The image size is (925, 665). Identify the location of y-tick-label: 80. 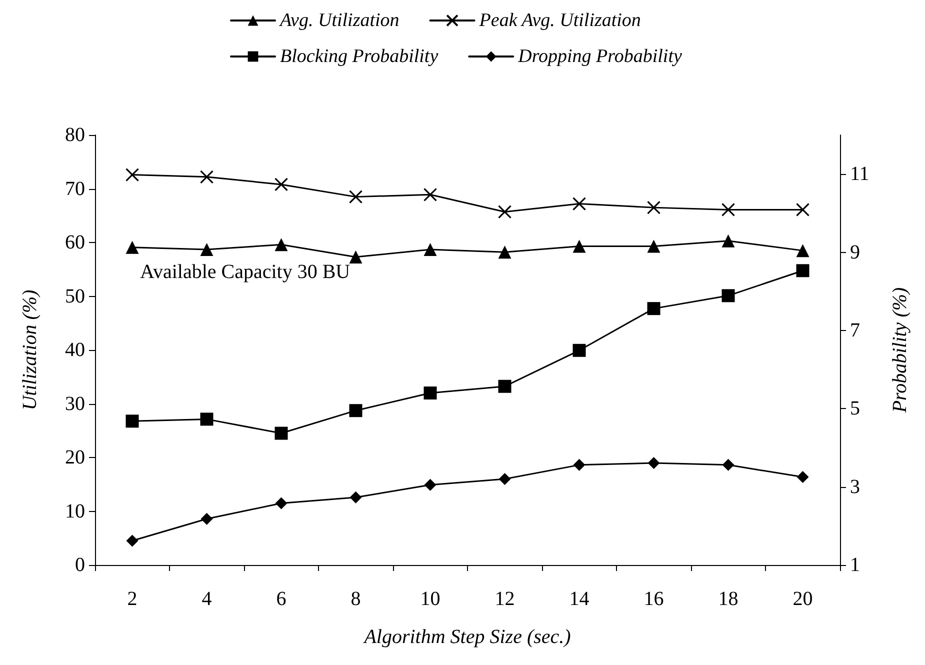
(75, 135).